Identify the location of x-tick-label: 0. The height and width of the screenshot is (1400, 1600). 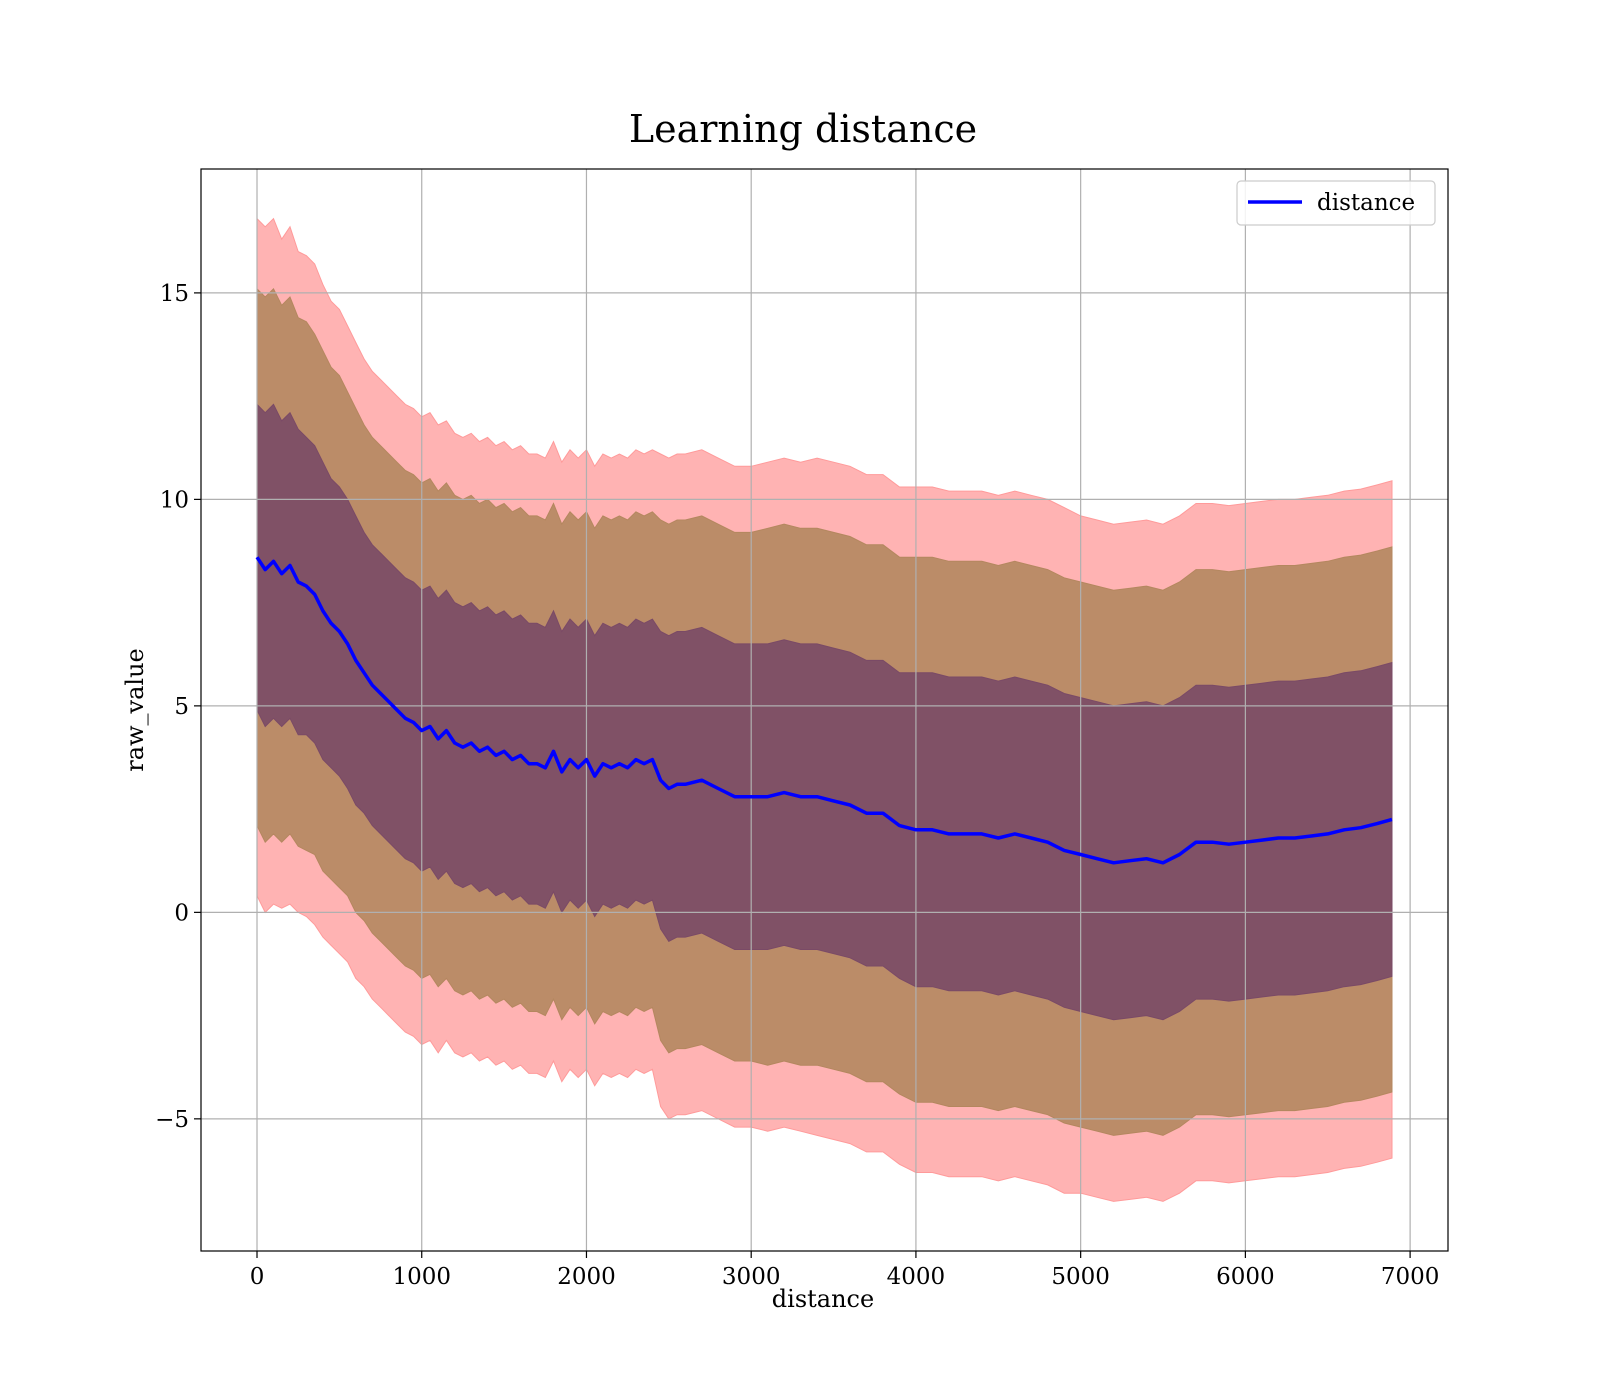
(257, 1277).